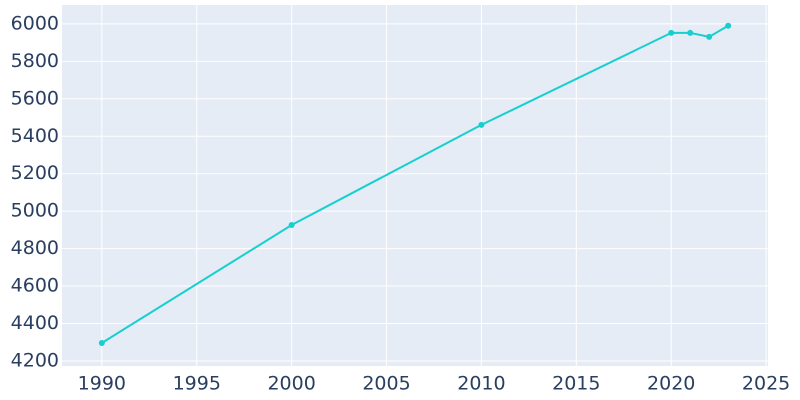 The height and width of the screenshot is (400, 800). What do you see at coordinates (102, 384) in the screenshot?
I see `x-tick-label: 1990` at bounding box center [102, 384].